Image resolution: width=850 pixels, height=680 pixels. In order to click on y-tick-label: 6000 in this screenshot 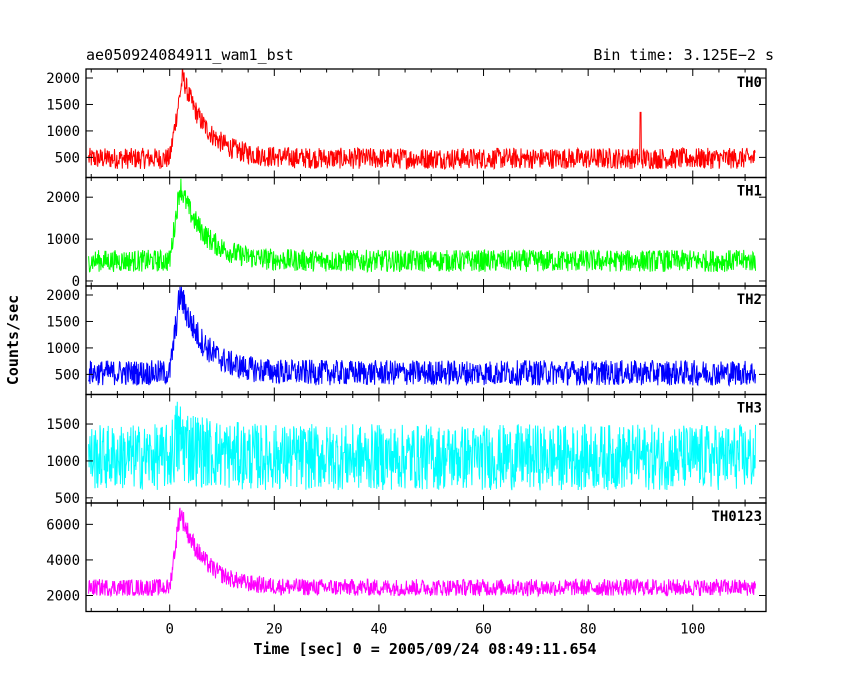, I will do `click(63, 525)`.